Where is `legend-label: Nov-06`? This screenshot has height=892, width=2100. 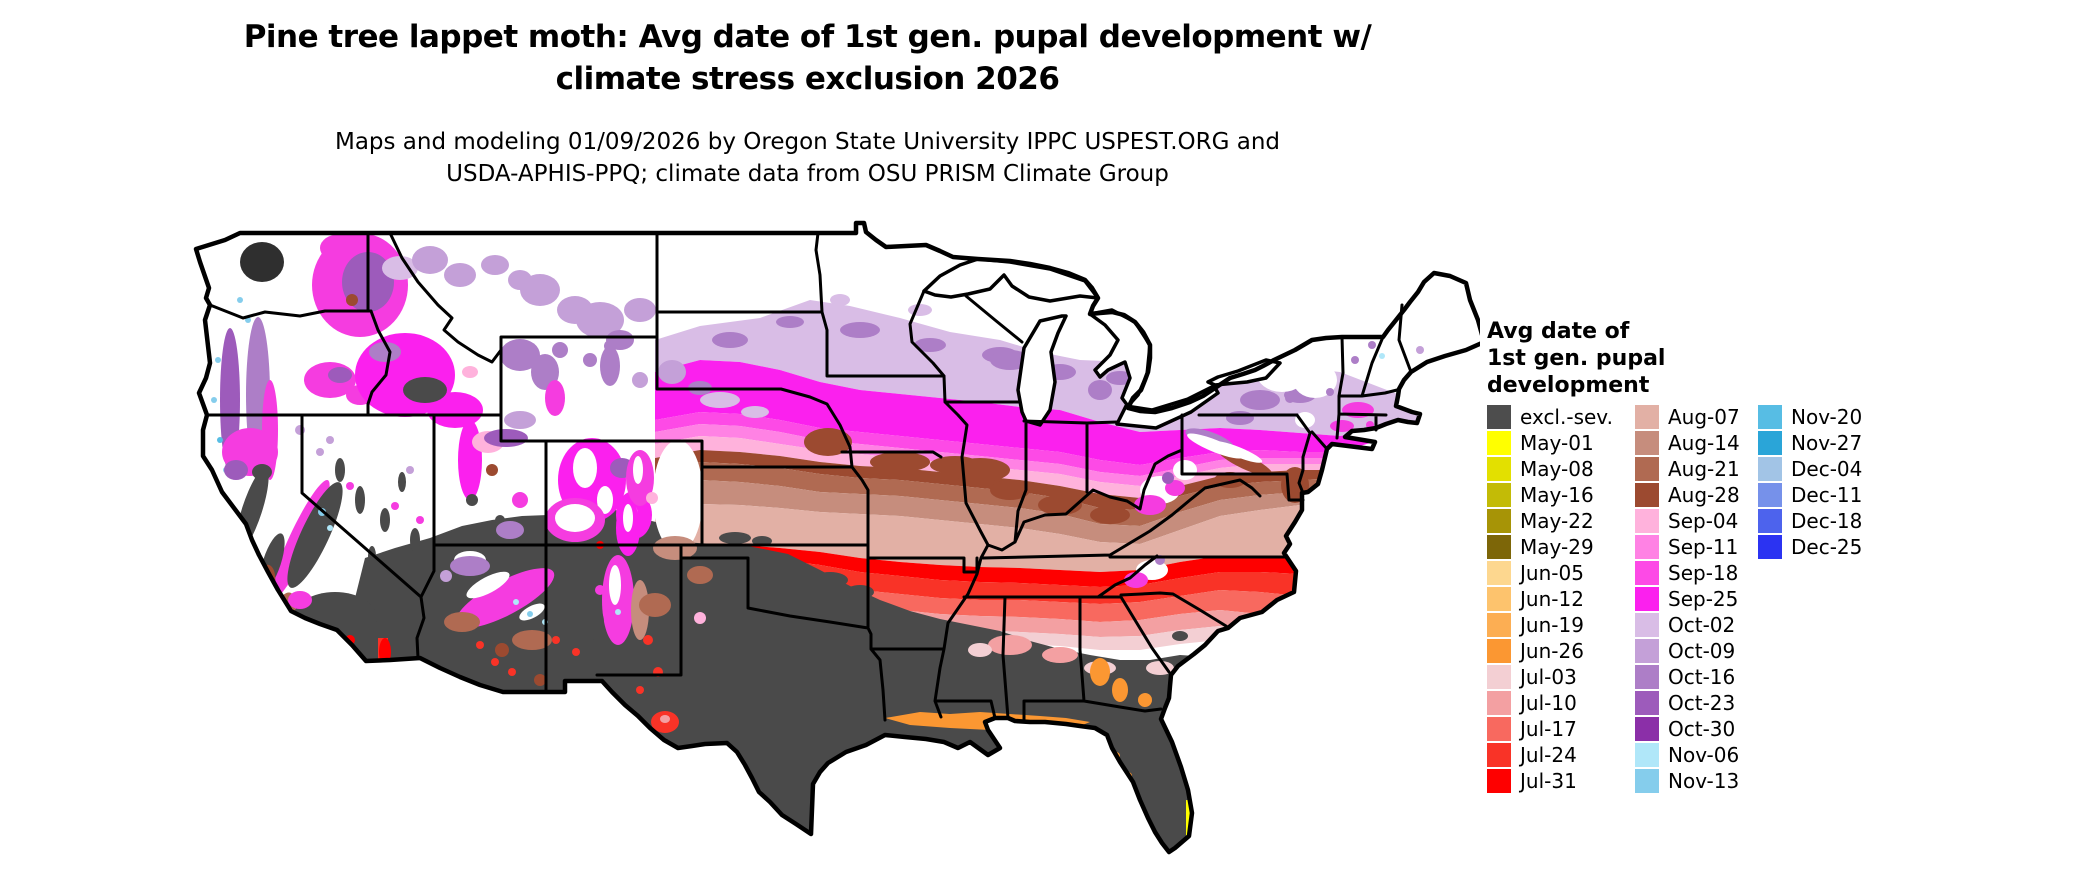 legend-label: Nov-06 is located at coordinates (1704, 755).